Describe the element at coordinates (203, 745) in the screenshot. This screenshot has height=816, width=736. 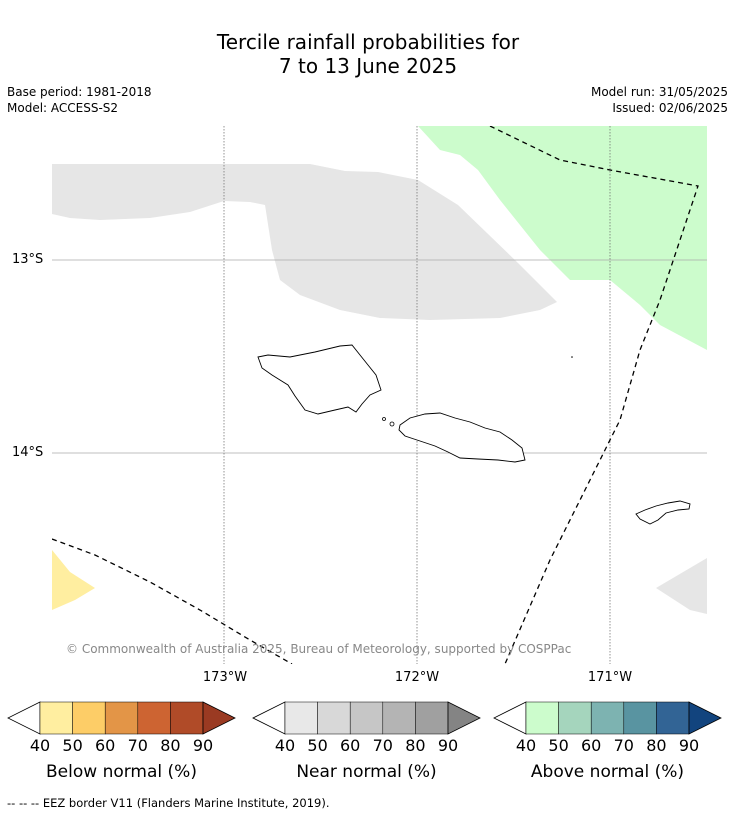
I see `below-normal-tick-90: 90` at that location.